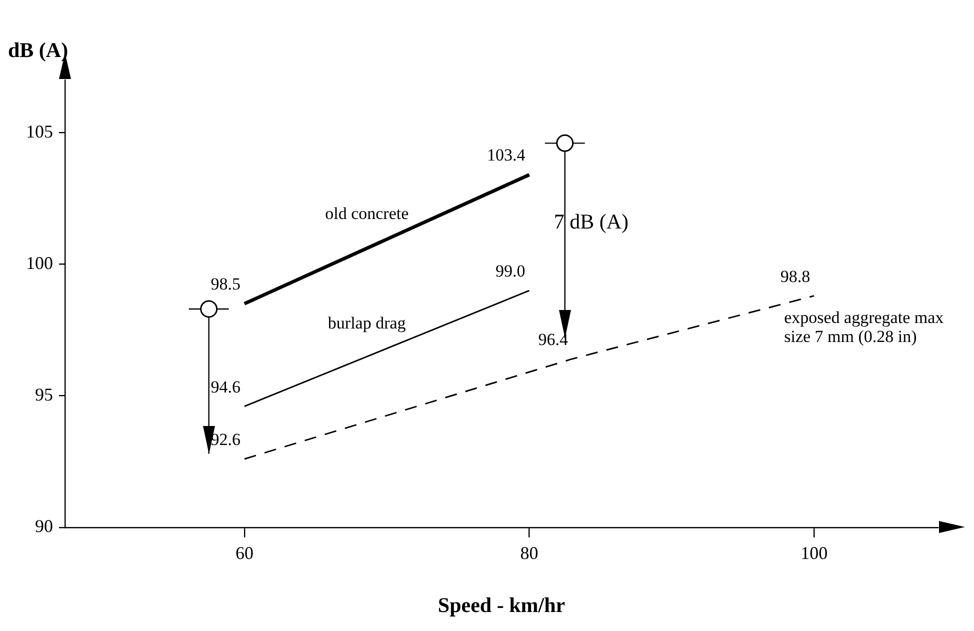  What do you see at coordinates (506, 155) in the screenshot?
I see `data-label: 103.4` at bounding box center [506, 155].